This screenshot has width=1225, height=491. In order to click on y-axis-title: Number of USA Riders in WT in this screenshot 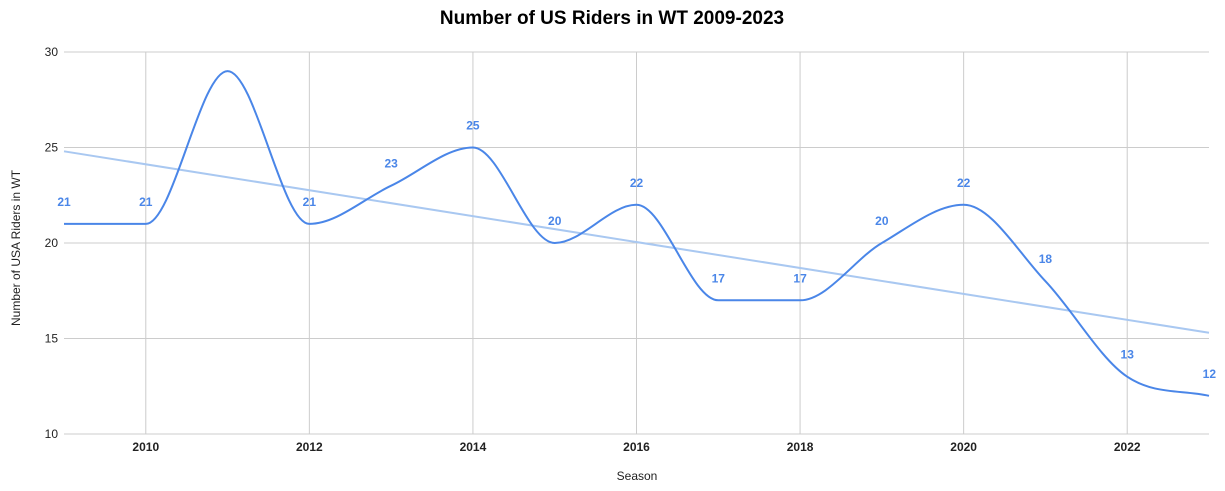, I will do `click(16, 247)`.